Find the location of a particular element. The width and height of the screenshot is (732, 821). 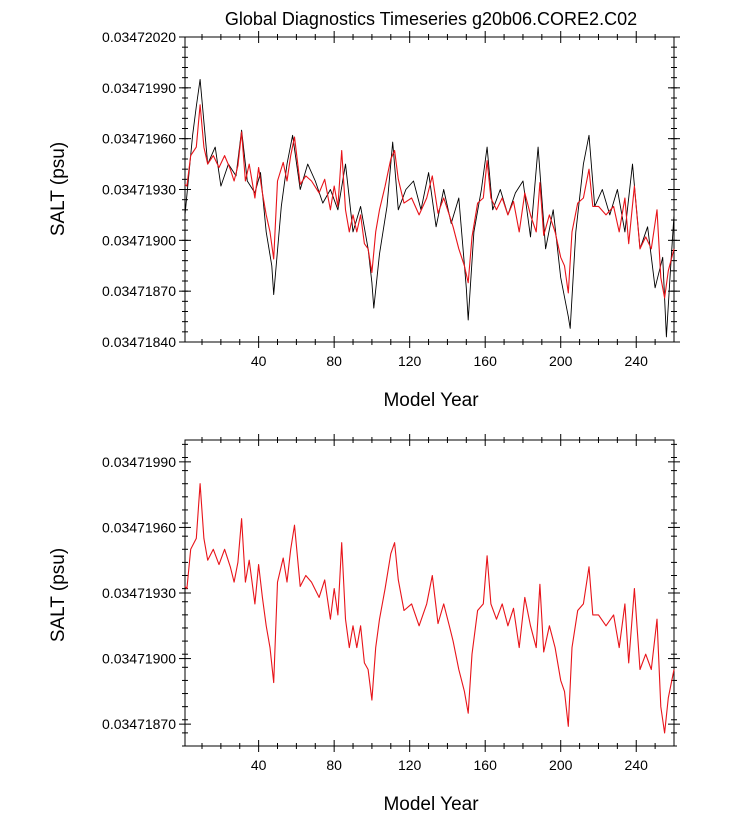

y-tick-label: 0.03472020 is located at coordinates (139, 37).